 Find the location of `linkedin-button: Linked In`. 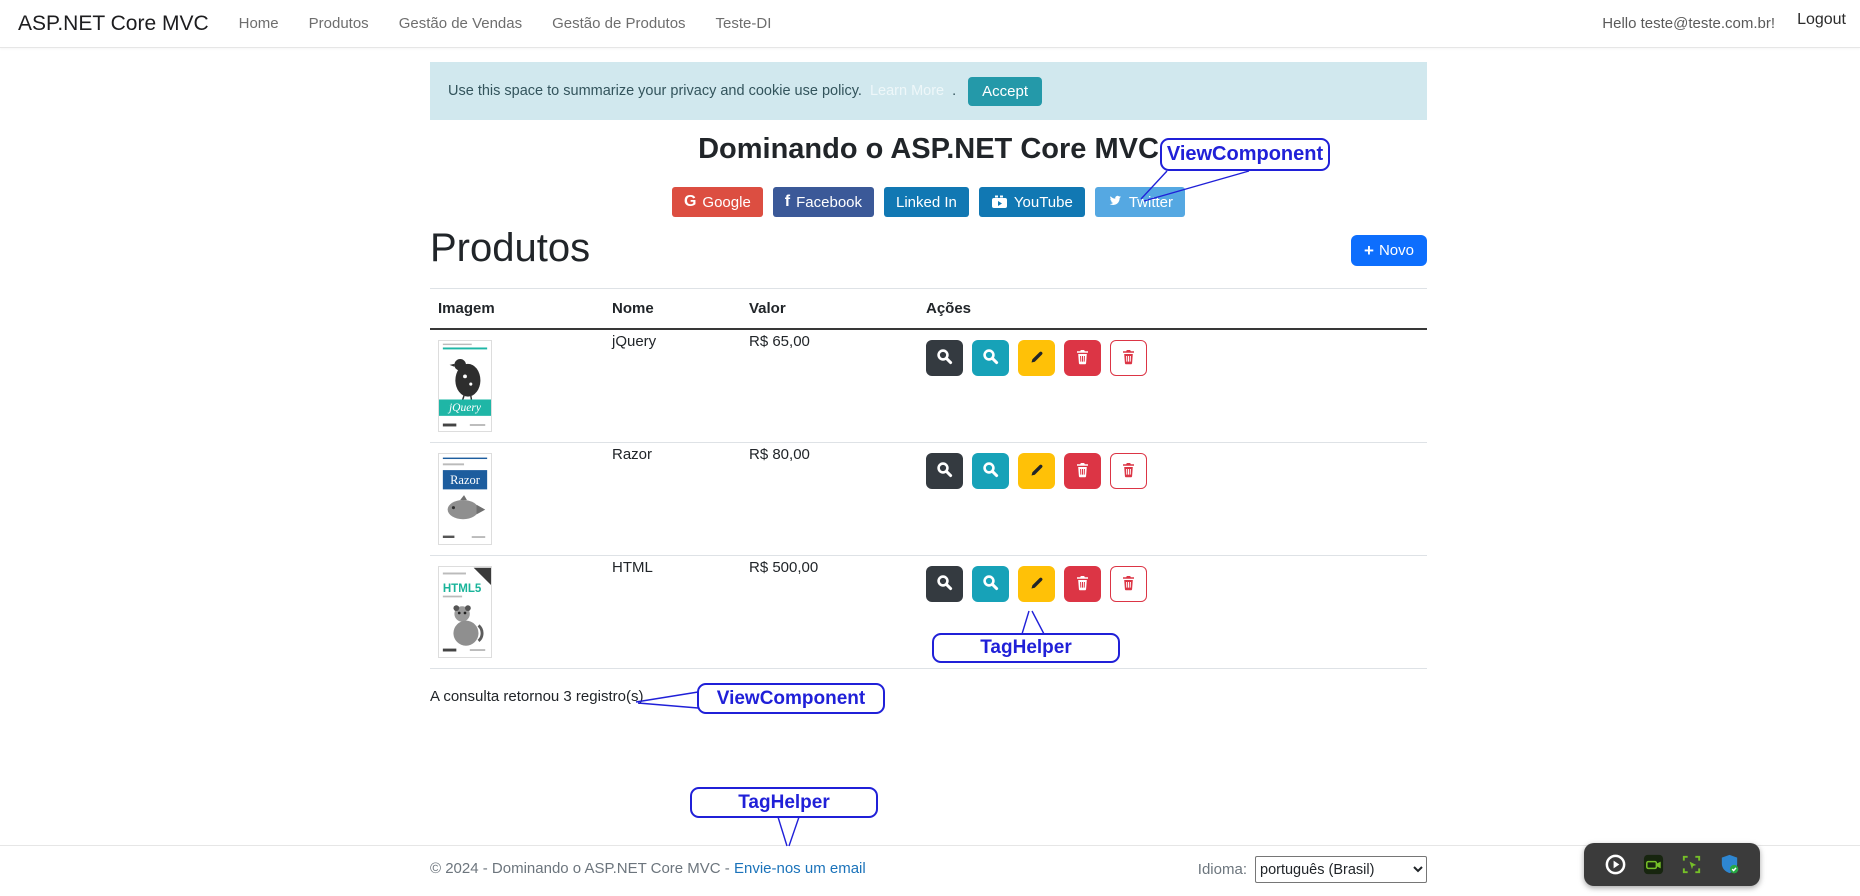

linkedin-button: Linked In is located at coordinates (926, 202).